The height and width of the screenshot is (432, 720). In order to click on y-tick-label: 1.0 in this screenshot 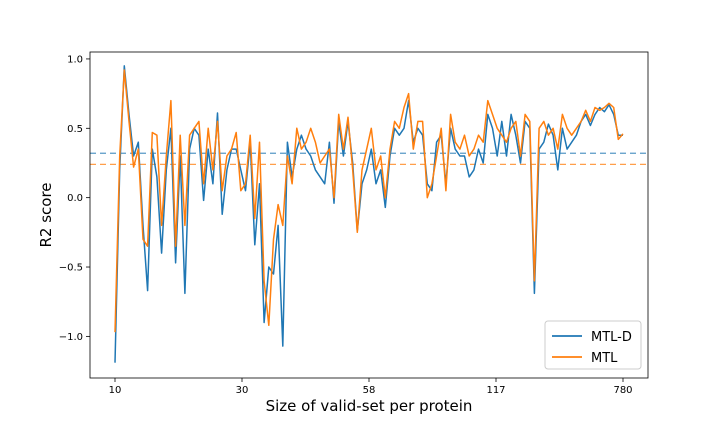, I will do `click(75, 59)`.